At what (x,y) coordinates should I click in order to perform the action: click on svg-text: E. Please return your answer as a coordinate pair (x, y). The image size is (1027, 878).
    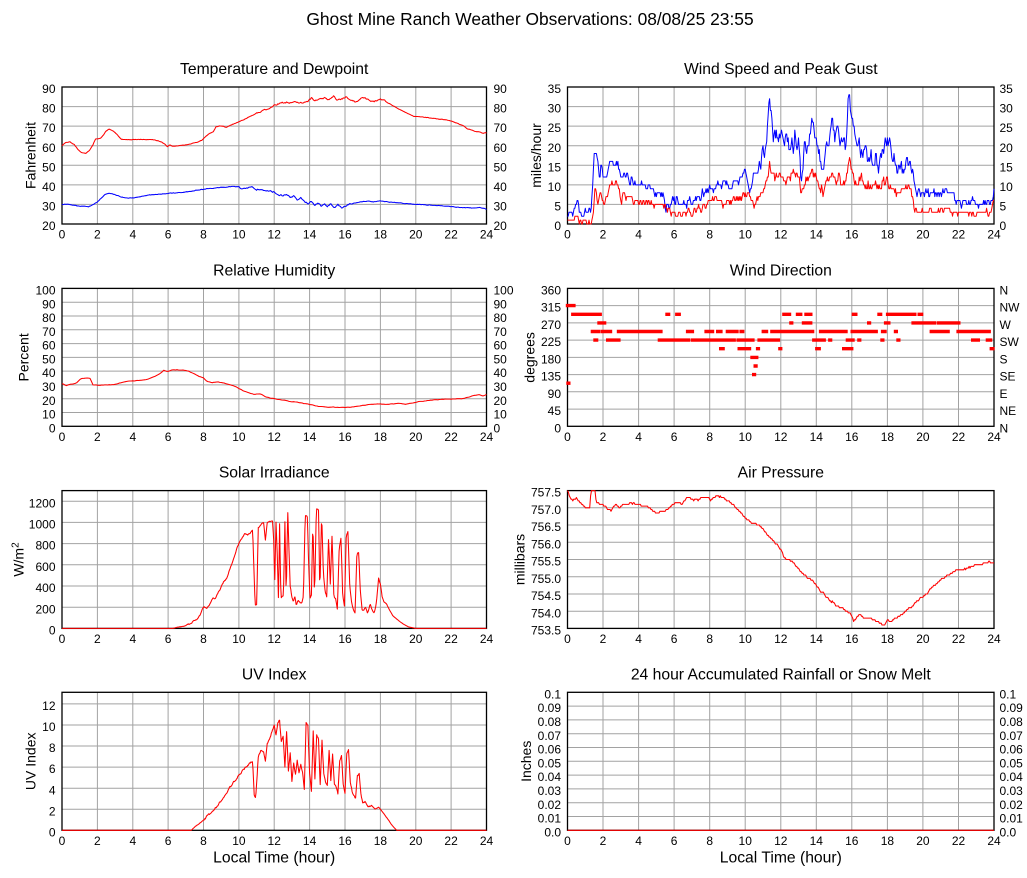
    Looking at the image, I should click on (1004, 394).